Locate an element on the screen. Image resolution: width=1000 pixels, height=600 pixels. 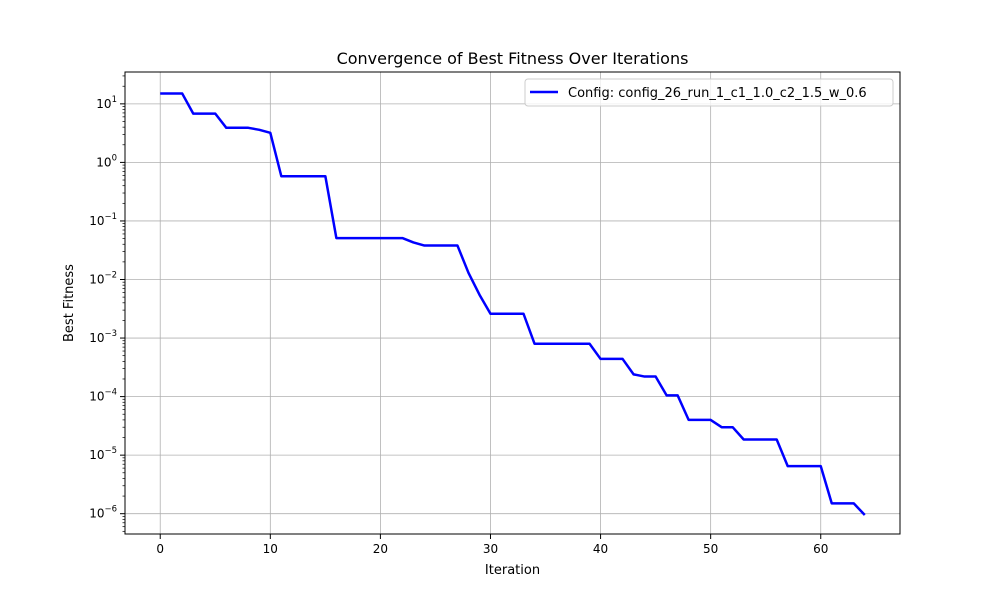
x-tick-label: 10 is located at coordinates (270, 549).